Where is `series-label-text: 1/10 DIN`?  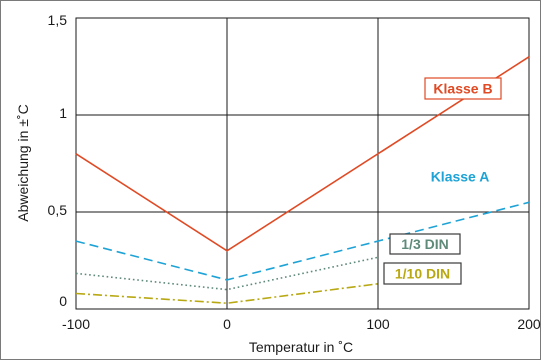 series-label-text: 1/10 DIN is located at coordinates (422, 274).